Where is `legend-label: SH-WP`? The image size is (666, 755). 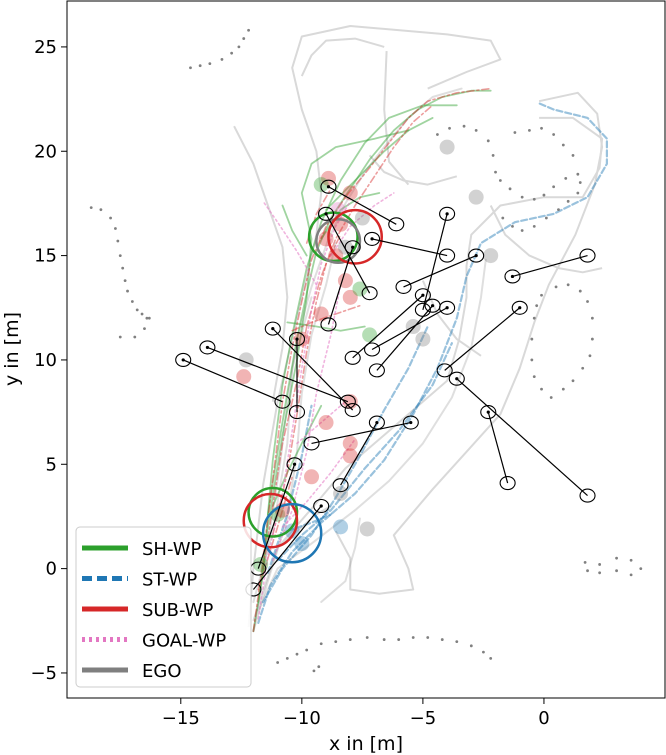
legend-label: SH-WP is located at coordinates (172, 549).